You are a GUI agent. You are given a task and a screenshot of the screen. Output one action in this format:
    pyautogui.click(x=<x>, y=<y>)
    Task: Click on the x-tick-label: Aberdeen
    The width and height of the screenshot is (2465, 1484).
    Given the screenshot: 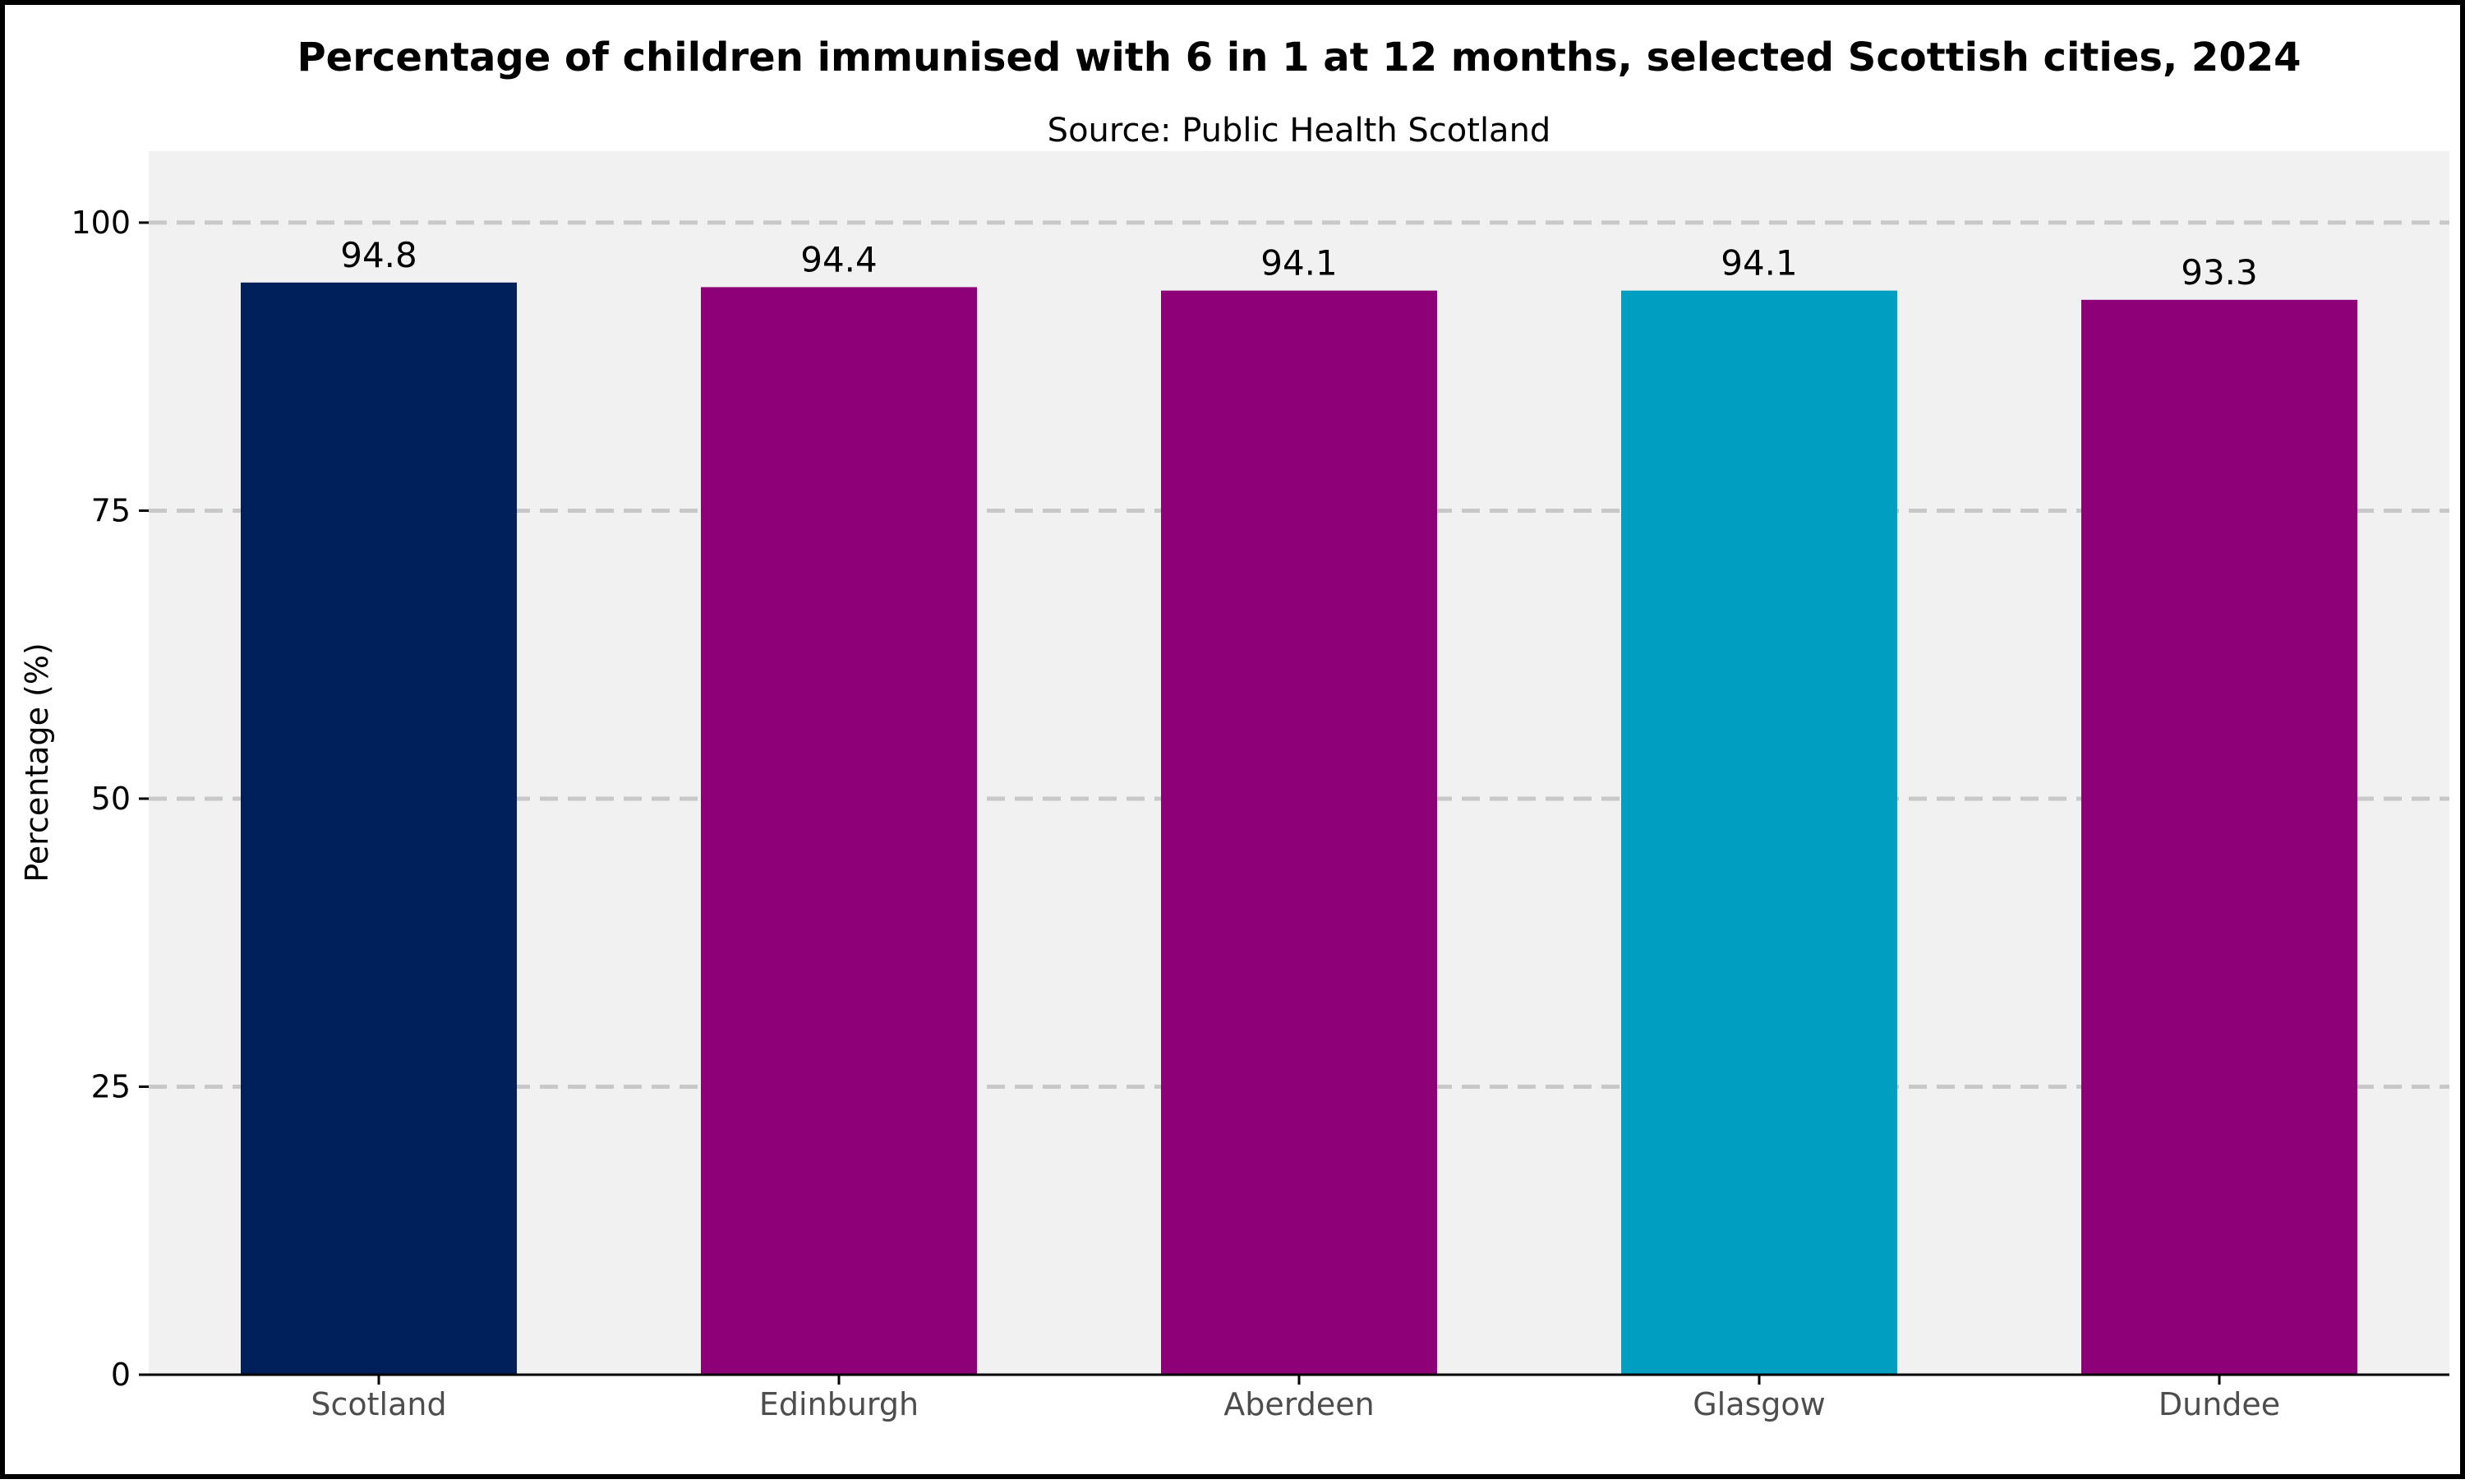 What is the action you would take?
    pyautogui.click(x=1299, y=1404)
    